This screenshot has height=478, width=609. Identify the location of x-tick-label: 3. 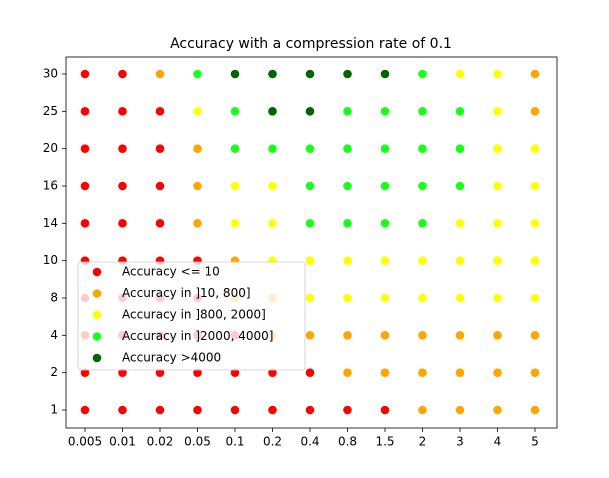
(460, 442).